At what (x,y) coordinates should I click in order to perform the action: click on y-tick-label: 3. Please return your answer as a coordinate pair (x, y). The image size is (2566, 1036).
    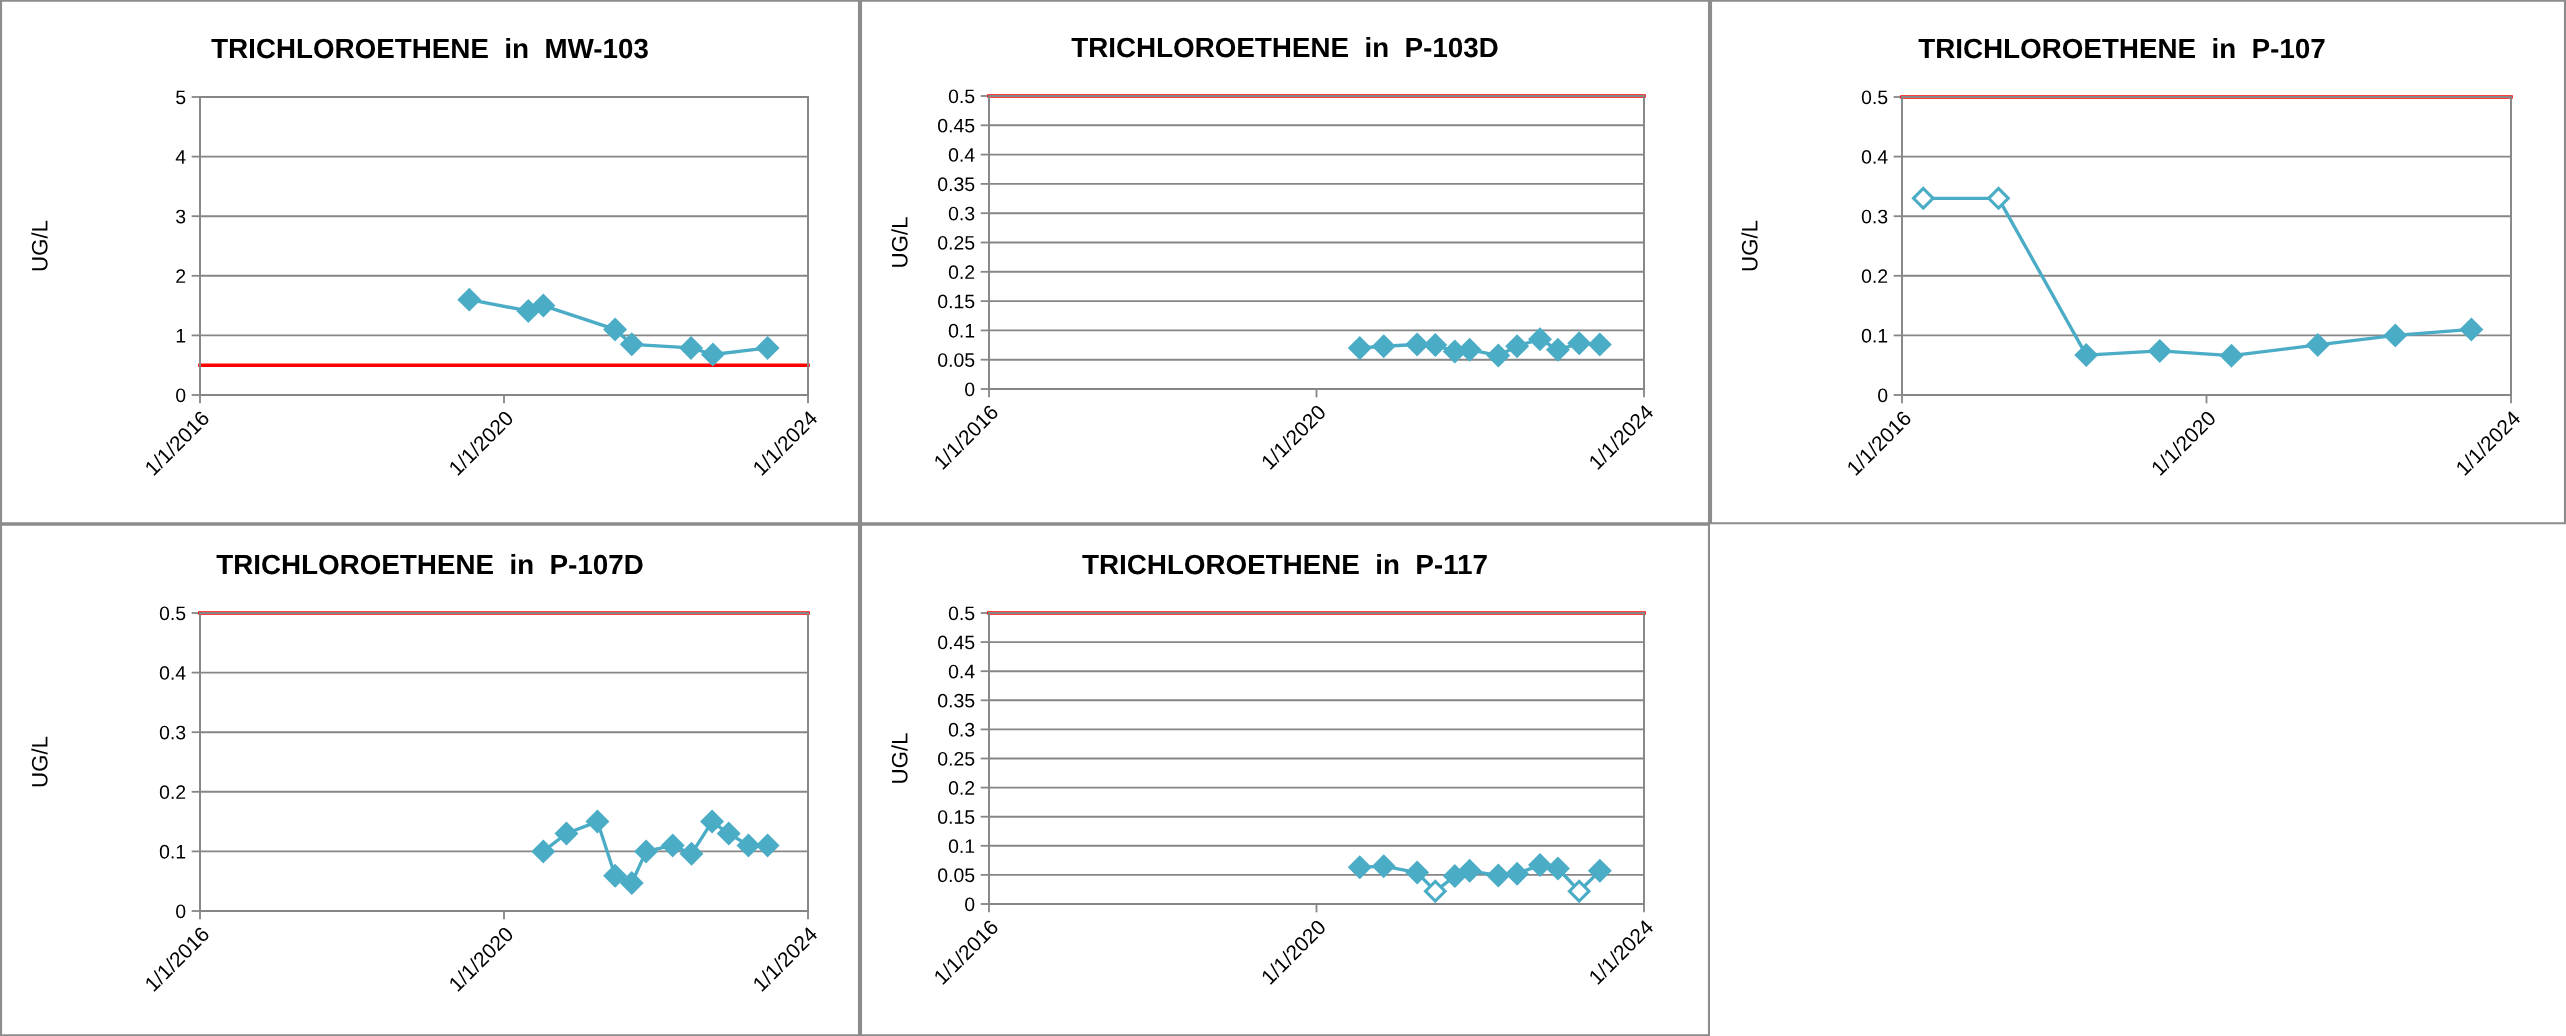
    Looking at the image, I should click on (181, 216).